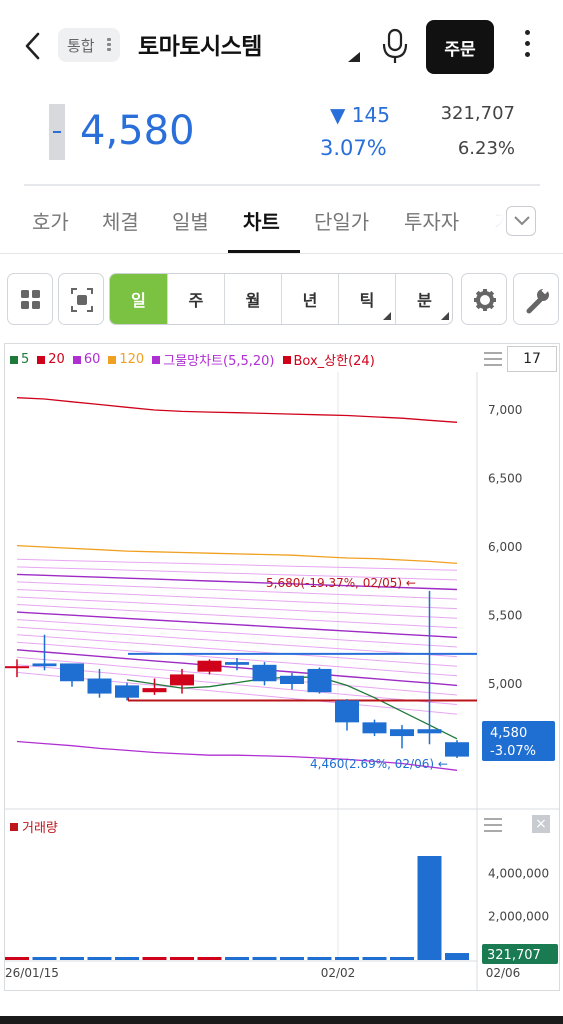 This screenshot has height=1024, width=563. I want to click on last-volume-badge, so click(520, 954).